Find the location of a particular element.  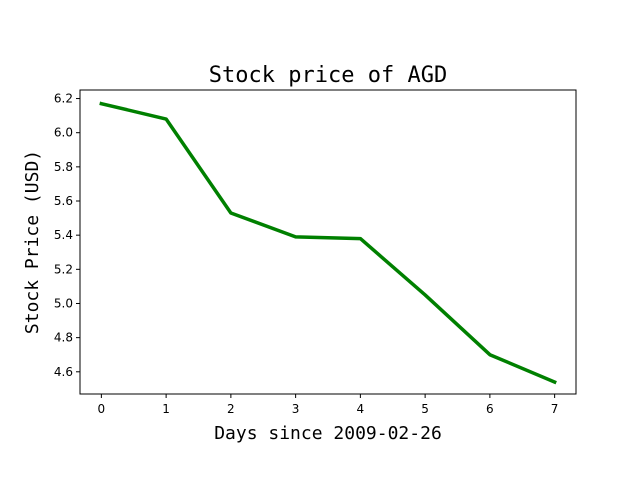

y-tick-label: 6.2 is located at coordinates (63, 99).